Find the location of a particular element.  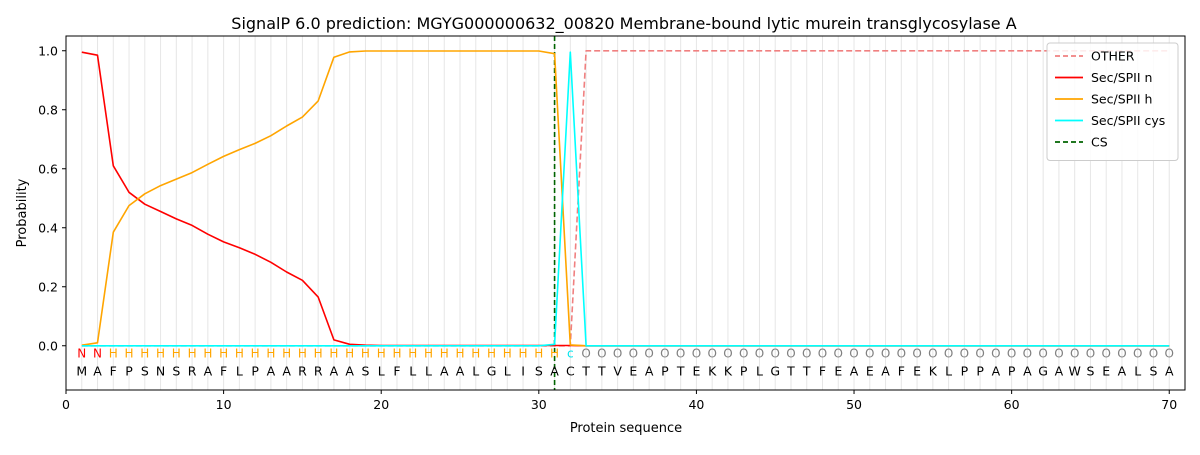

y-tick-label: 1.0 is located at coordinates (48, 50).